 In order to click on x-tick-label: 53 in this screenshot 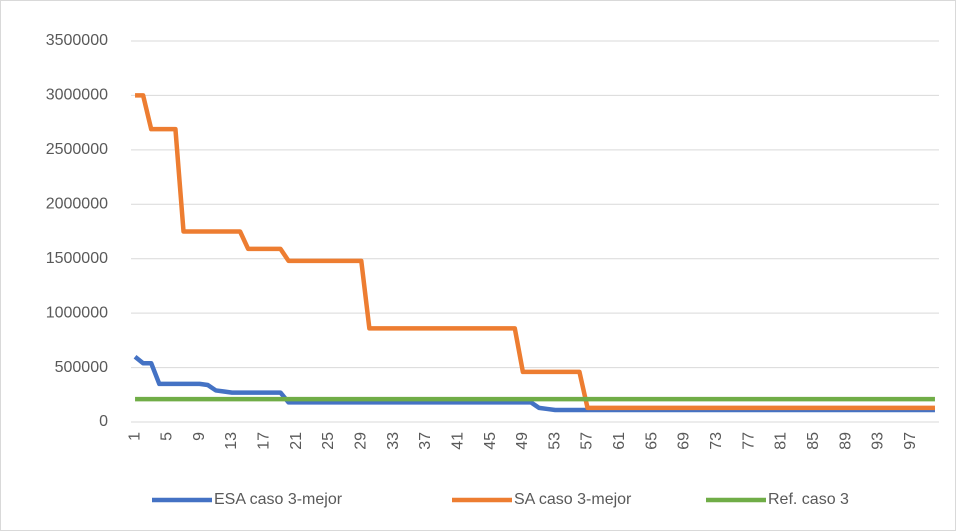, I will do `click(554, 441)`.